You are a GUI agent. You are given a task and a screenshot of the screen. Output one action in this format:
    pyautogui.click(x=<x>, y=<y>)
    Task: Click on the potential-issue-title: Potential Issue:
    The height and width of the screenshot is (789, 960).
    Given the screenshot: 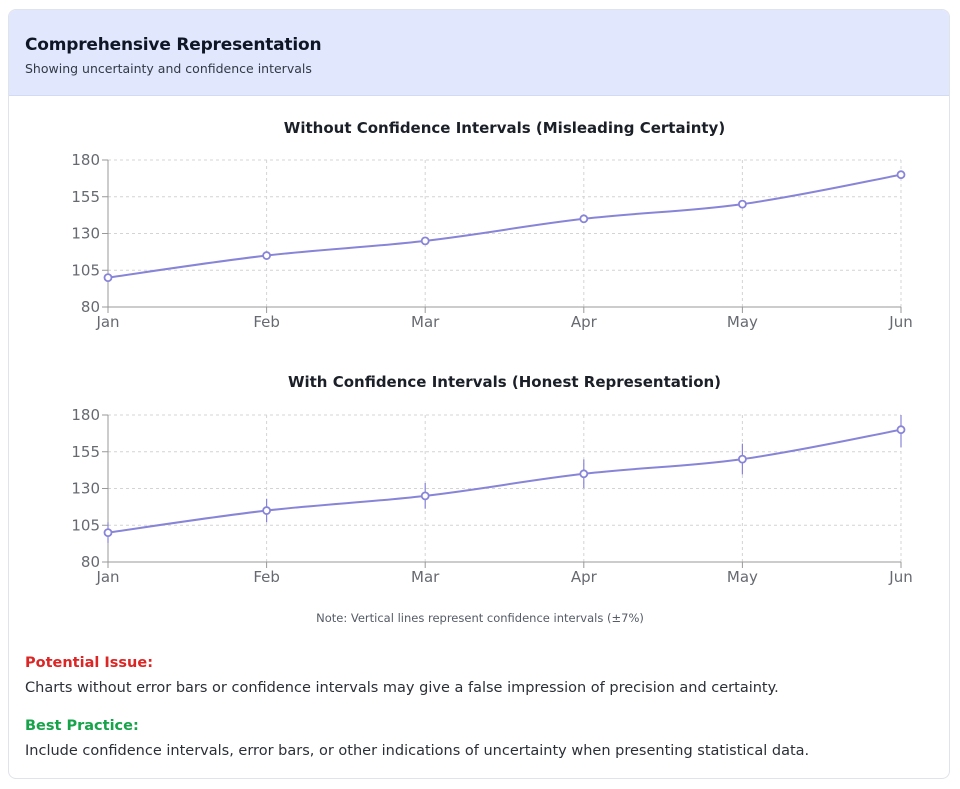 What is the action you would take?
    pyautogui.click(x=89, y=663)
    